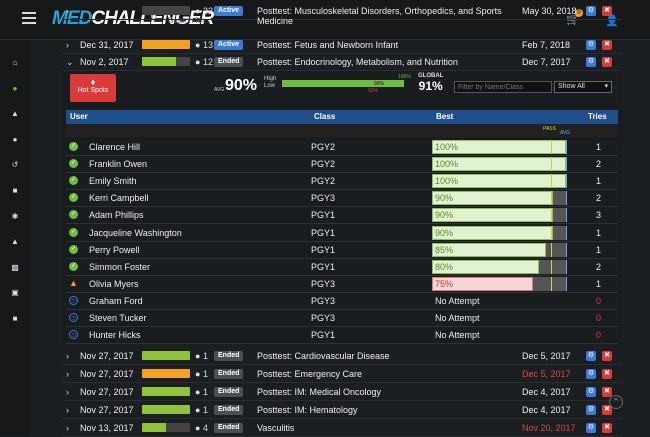 The height and width of the screenshot is (437, 650). I want to click on user-row: ✓ Perry Powell PGY1 85% 1, so click(342, 250).